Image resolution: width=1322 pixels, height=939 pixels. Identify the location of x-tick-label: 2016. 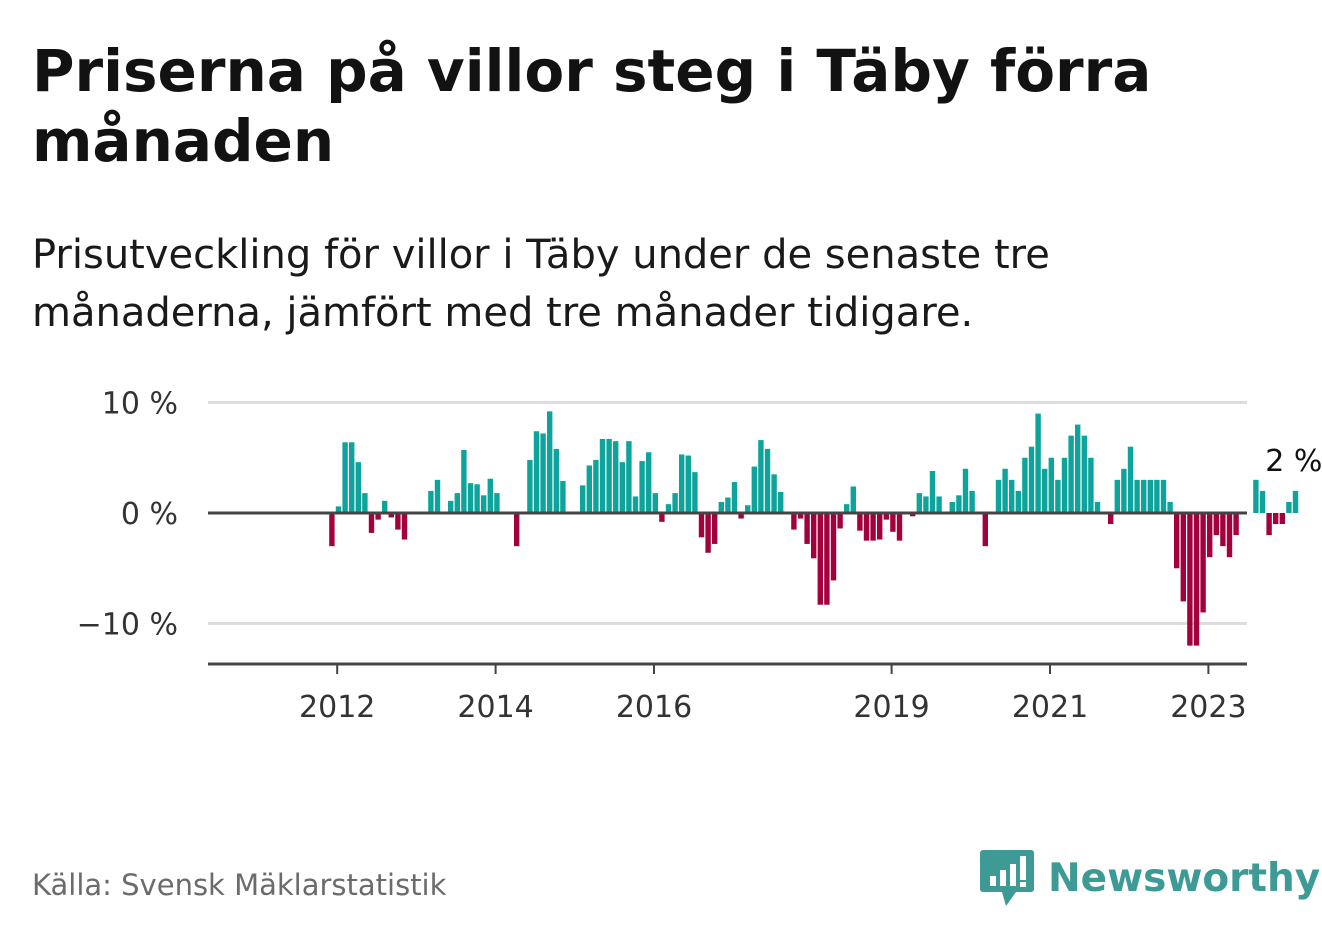
(654, 707).